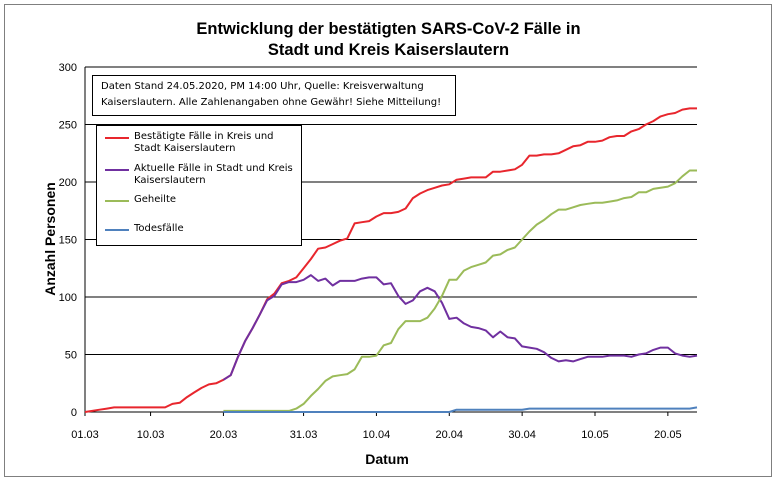 Image resolution: width=777 pixels, height=482 pixels. I want to click on series-line-active, so click(460, 327).